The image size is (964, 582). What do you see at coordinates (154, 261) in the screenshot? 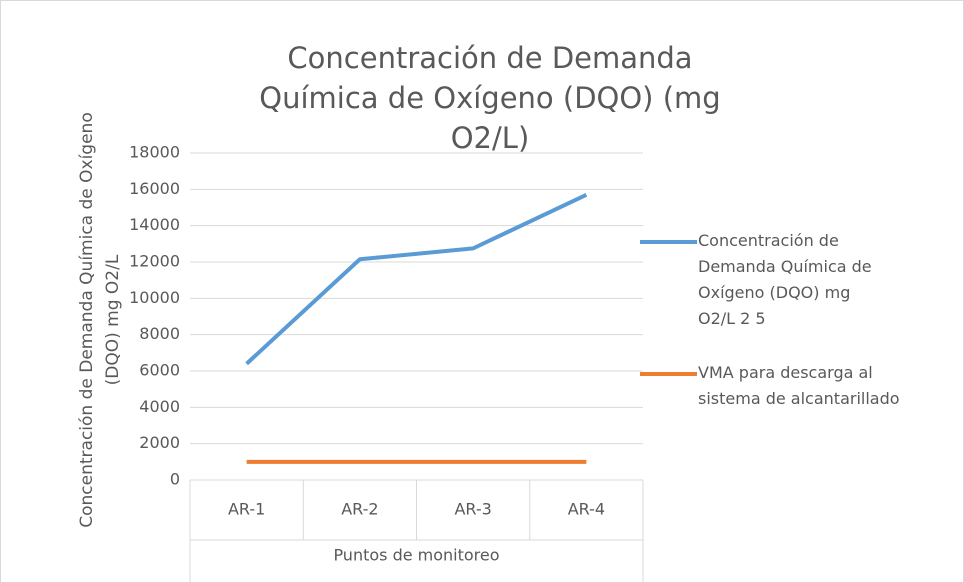
I see `y-tick-label: 12000` at bounding box center [154, 261].